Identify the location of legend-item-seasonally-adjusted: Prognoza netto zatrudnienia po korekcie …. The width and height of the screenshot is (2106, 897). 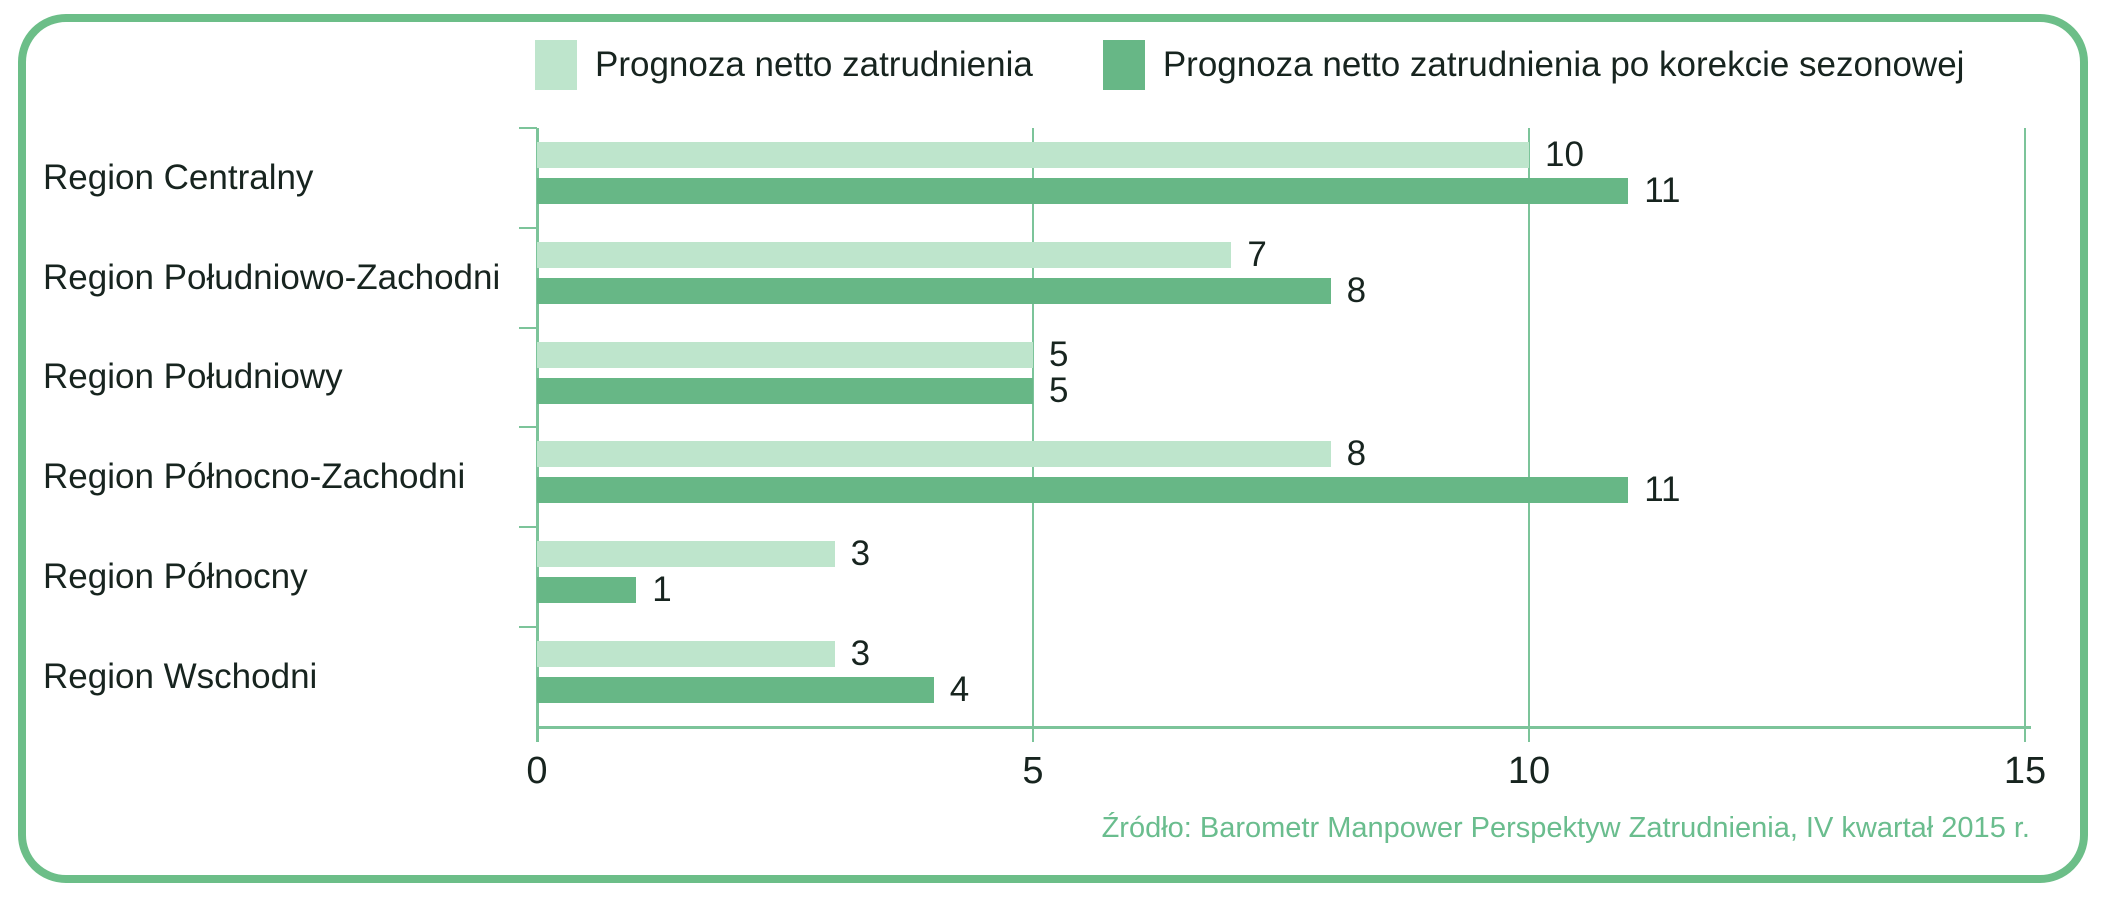
(1533, 65).